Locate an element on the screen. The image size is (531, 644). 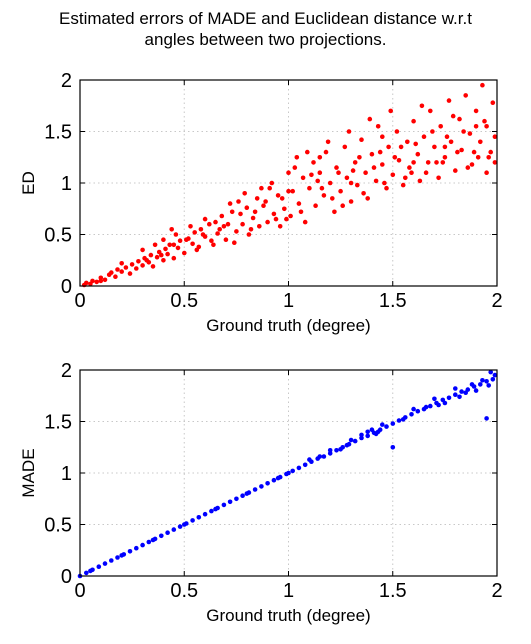
ed-y-tick-label: 0 is located at coordinates (66, 287).